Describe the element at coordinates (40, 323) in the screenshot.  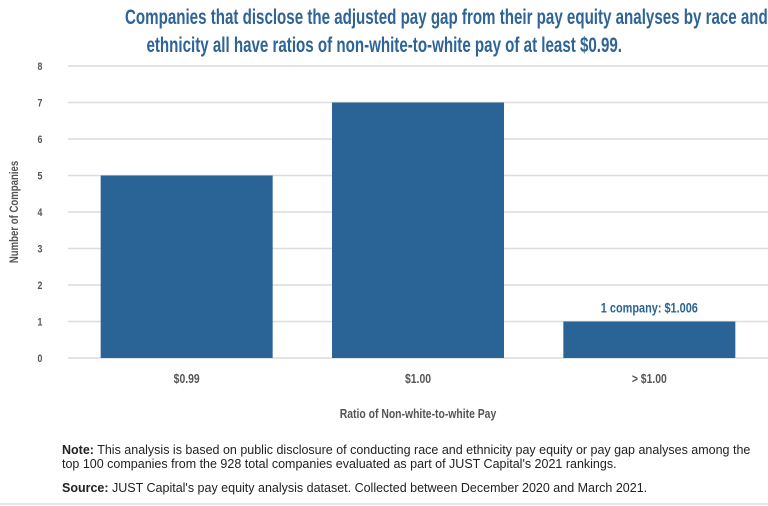
I see `y-tick-label: 1` at that location.